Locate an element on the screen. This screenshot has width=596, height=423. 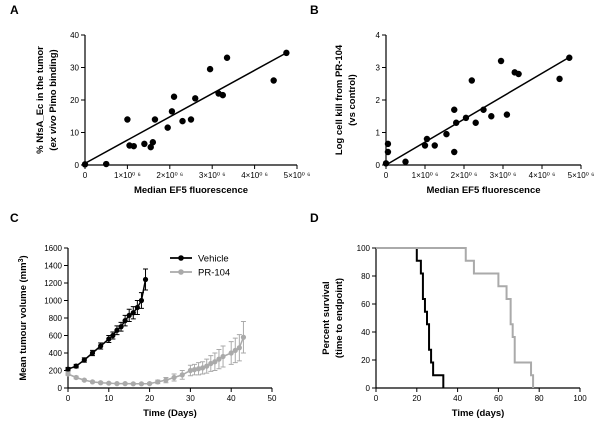
x-tick-label: 30 is located at coordinates (190, 398).